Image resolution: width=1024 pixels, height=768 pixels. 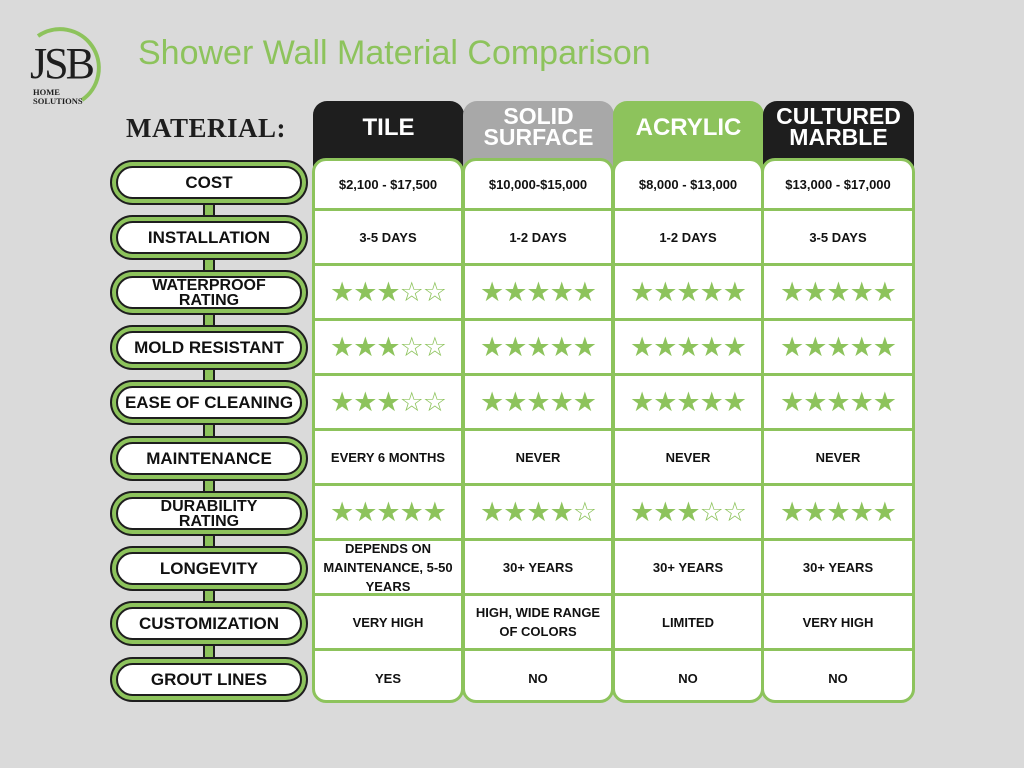 What do you see at coordinates (838, 186) in the screenshot?
I see `cell-cost: $13,000 - $17,000` at bounding box center [838, 186].